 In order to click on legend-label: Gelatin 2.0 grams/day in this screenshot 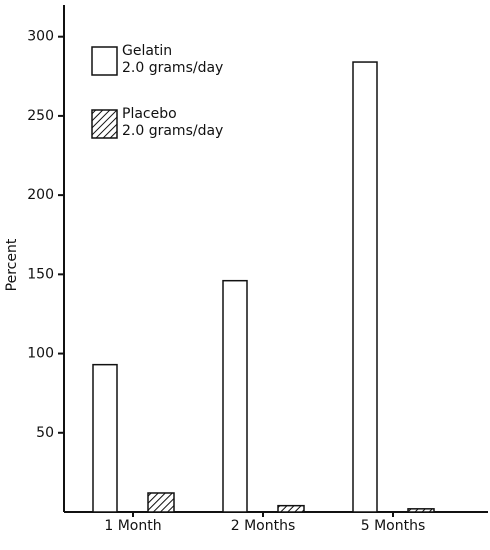, I will do `click(172, 59)`.